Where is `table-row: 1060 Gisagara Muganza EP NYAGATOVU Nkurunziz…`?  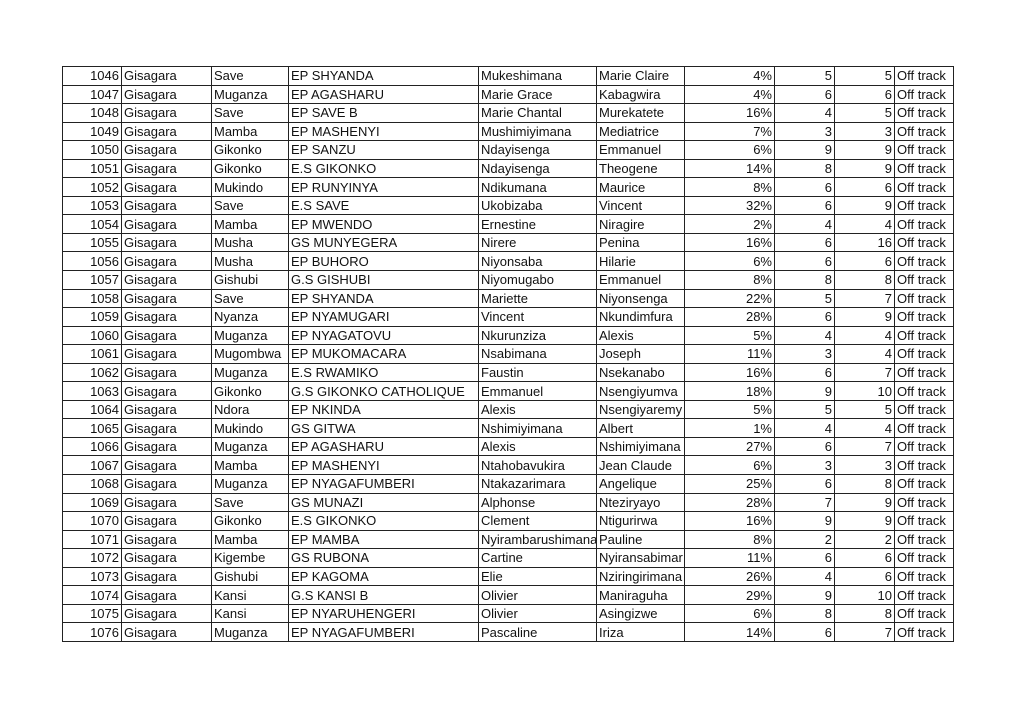
table-row: 1060 Gisagara Muganza EP NYAGATOVU Nkurunziz… is located at coordinates (508, 335).